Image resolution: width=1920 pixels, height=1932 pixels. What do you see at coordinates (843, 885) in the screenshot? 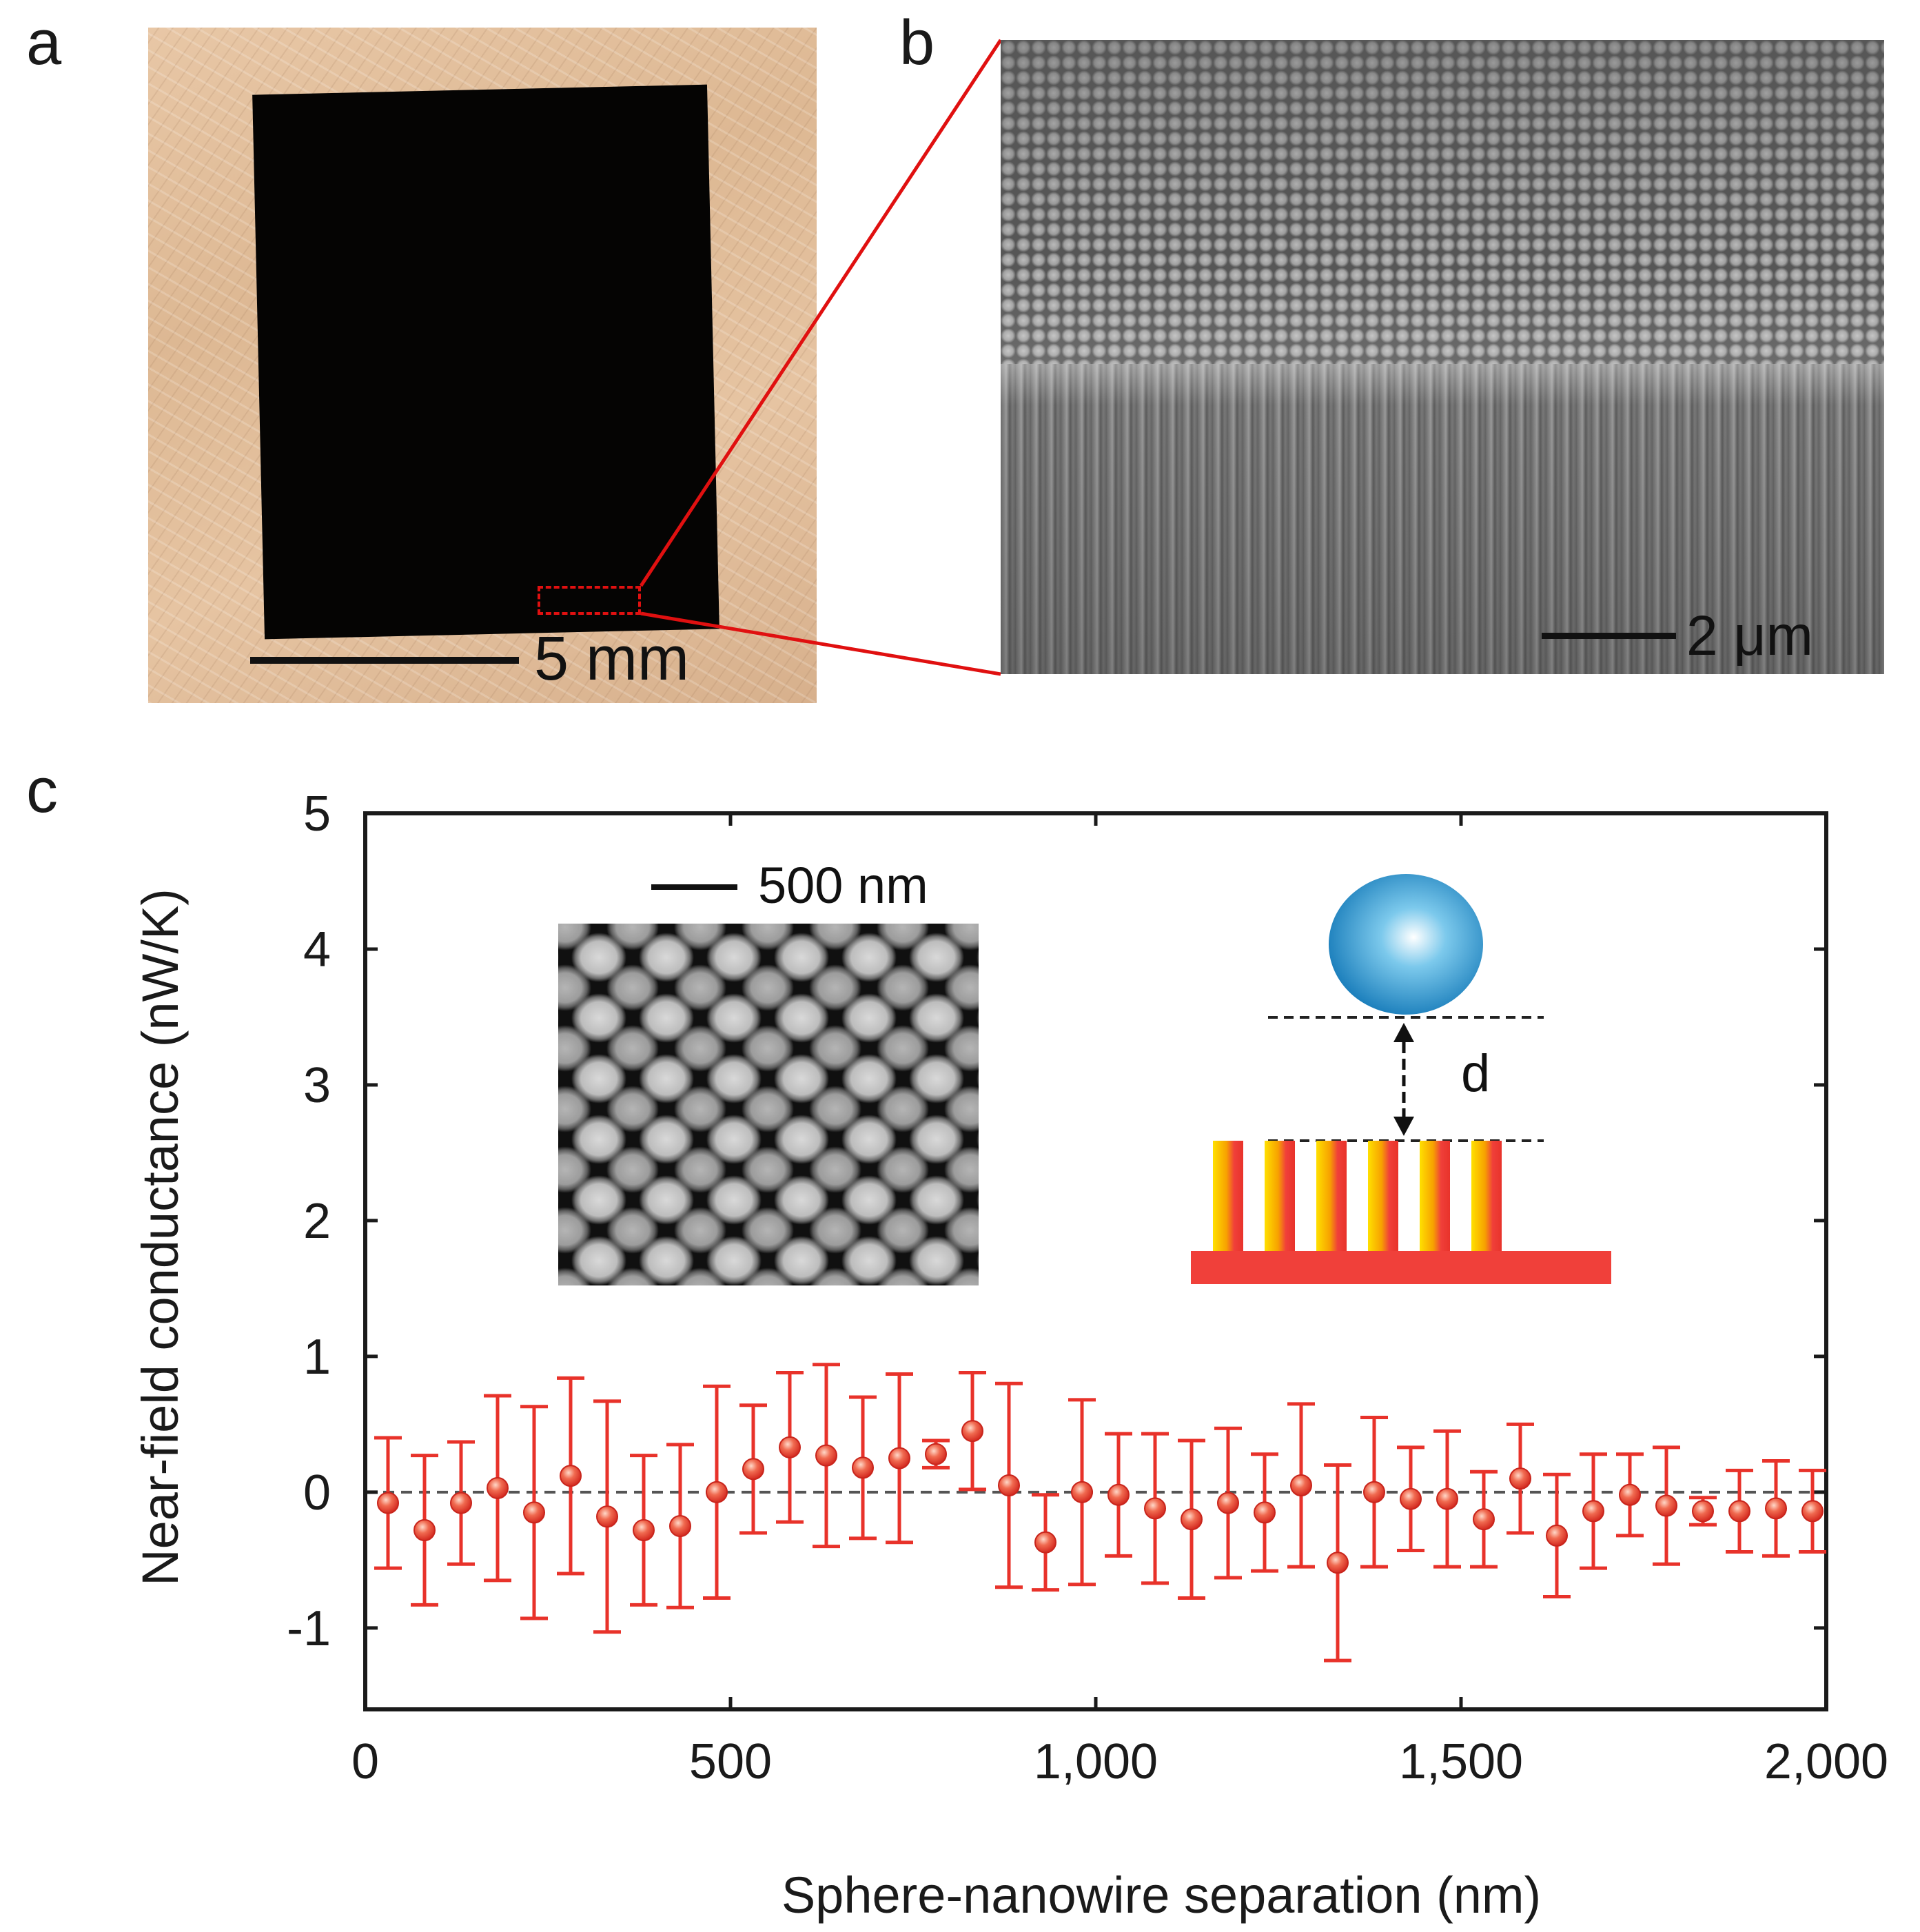
I see `inset-scale-bar-label: 500 nm` at bounding box center [843, 885].